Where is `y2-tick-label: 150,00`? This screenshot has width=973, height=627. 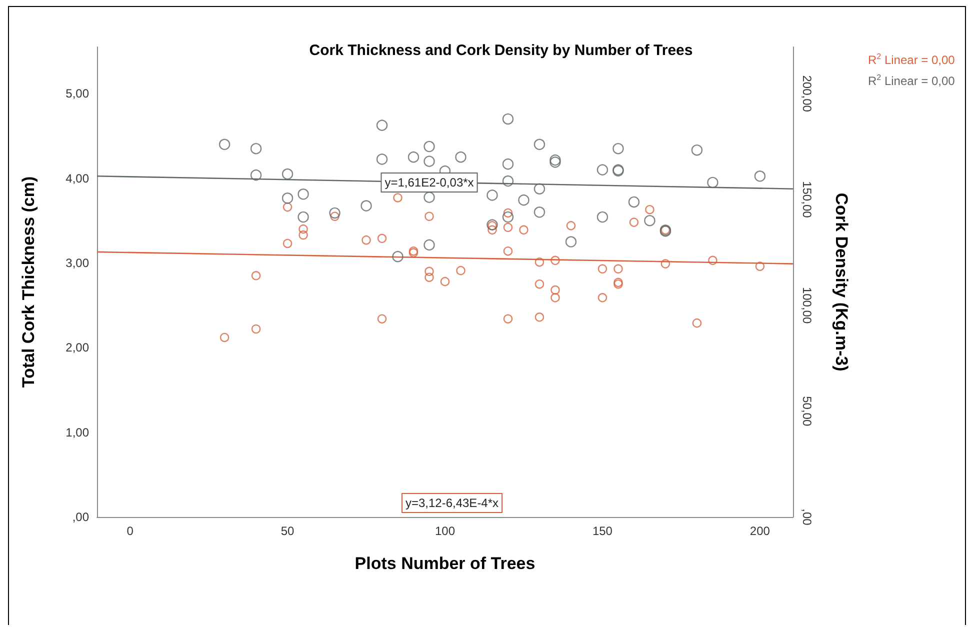 y2-tick-label: 150,00 is located at coordinates (807, 199).